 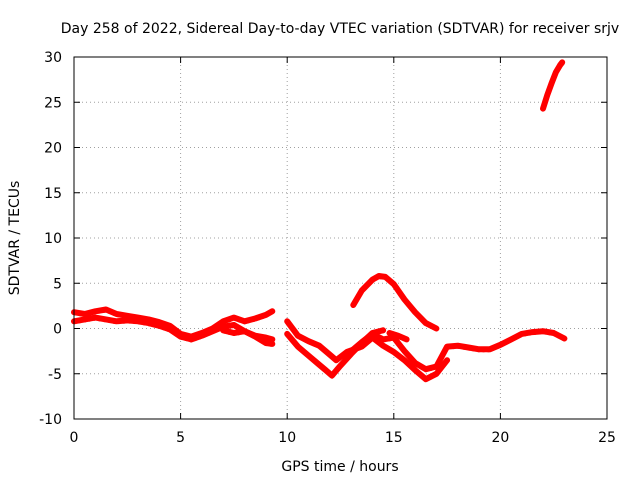 I want to click on y-tick-label: 5, so click(x=57, y=284).